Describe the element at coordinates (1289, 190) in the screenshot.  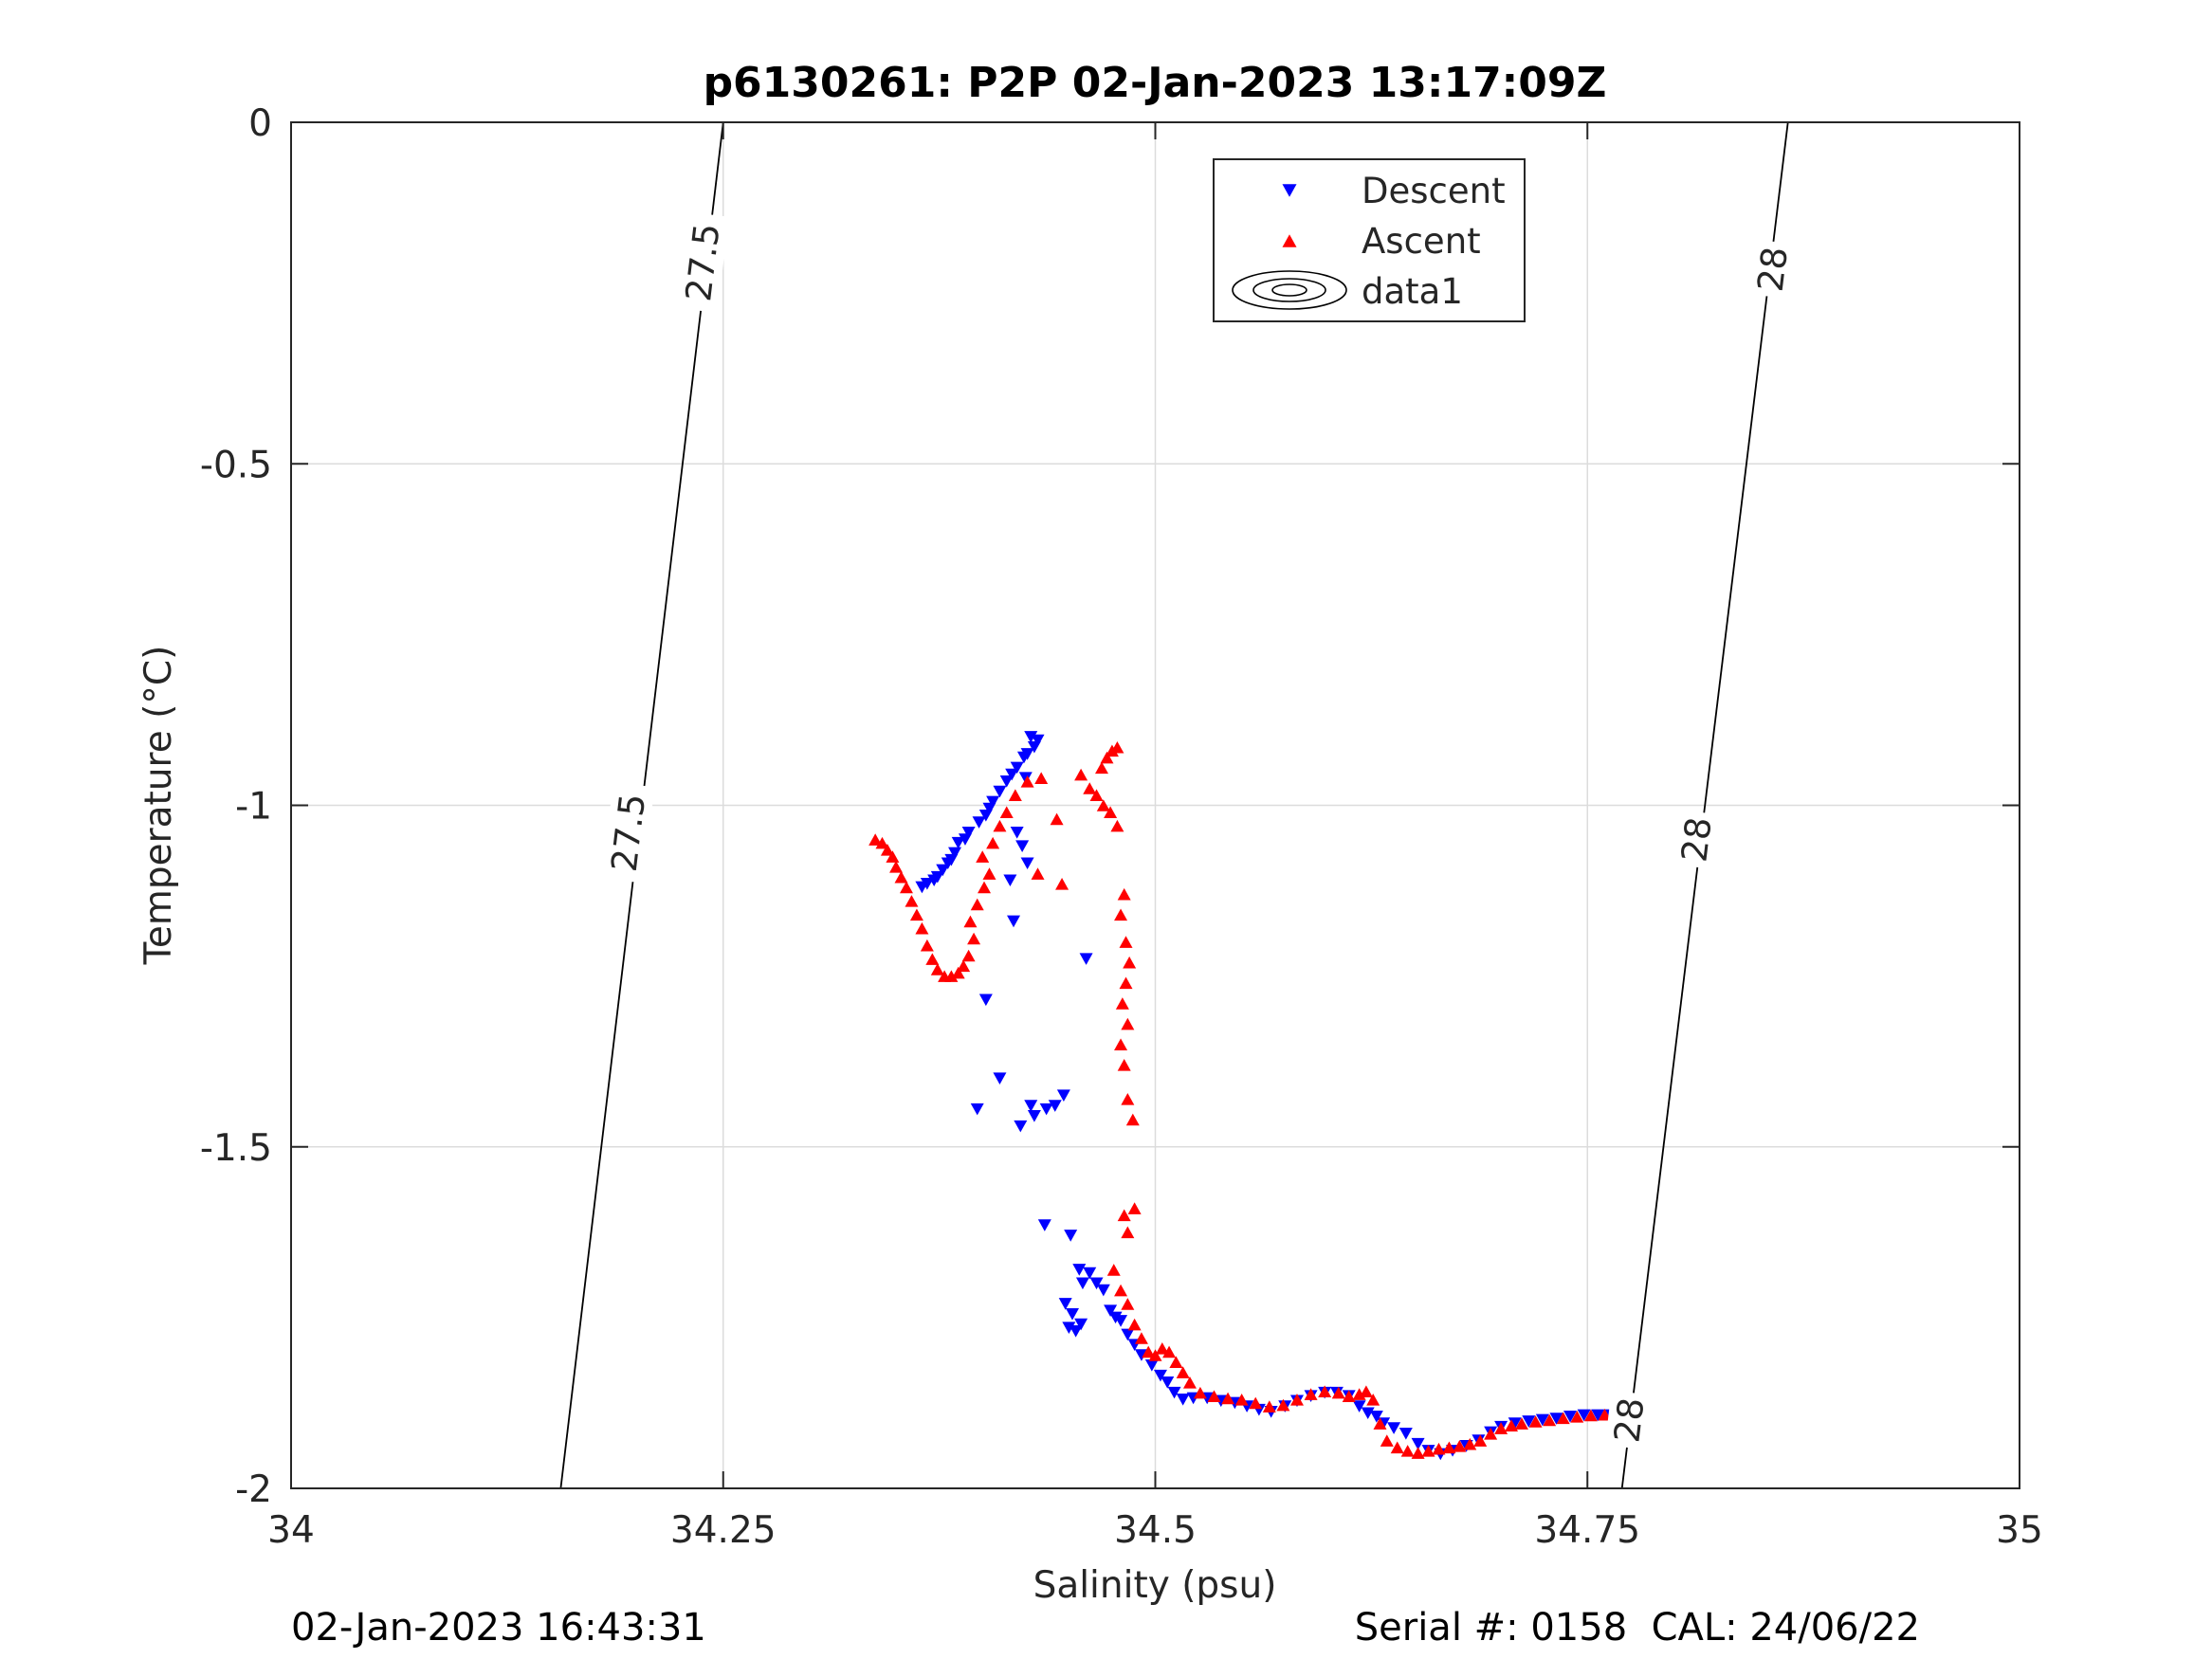
I see `legend-descent-triangle` at that location.